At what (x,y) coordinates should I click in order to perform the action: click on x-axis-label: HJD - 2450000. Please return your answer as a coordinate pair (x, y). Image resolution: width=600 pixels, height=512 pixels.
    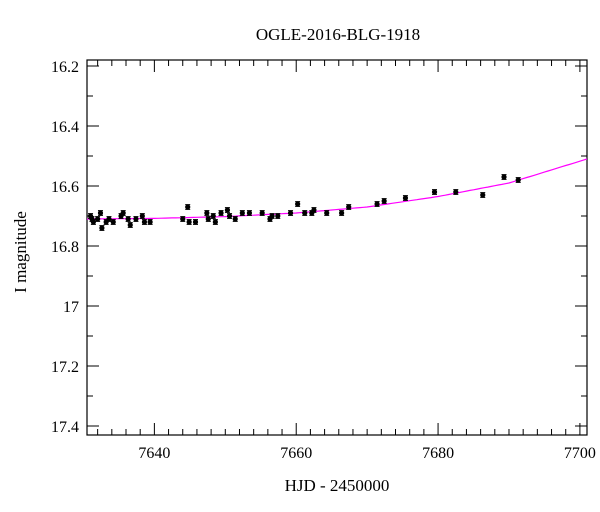
    Looking at the image, I should click on (337, 485).